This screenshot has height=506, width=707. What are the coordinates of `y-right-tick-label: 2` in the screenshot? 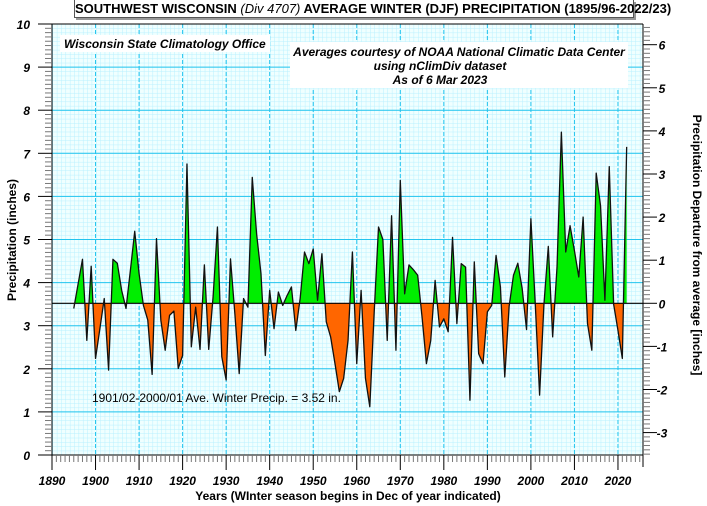 It's located at (662, 218).